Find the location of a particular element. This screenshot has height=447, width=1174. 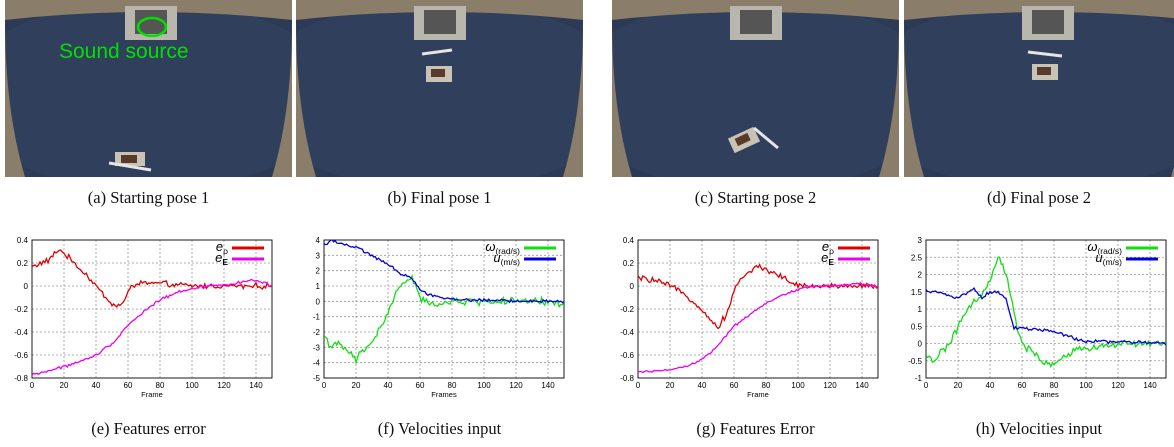

y-tick-label: -2 is located at coordinates (317, 332).